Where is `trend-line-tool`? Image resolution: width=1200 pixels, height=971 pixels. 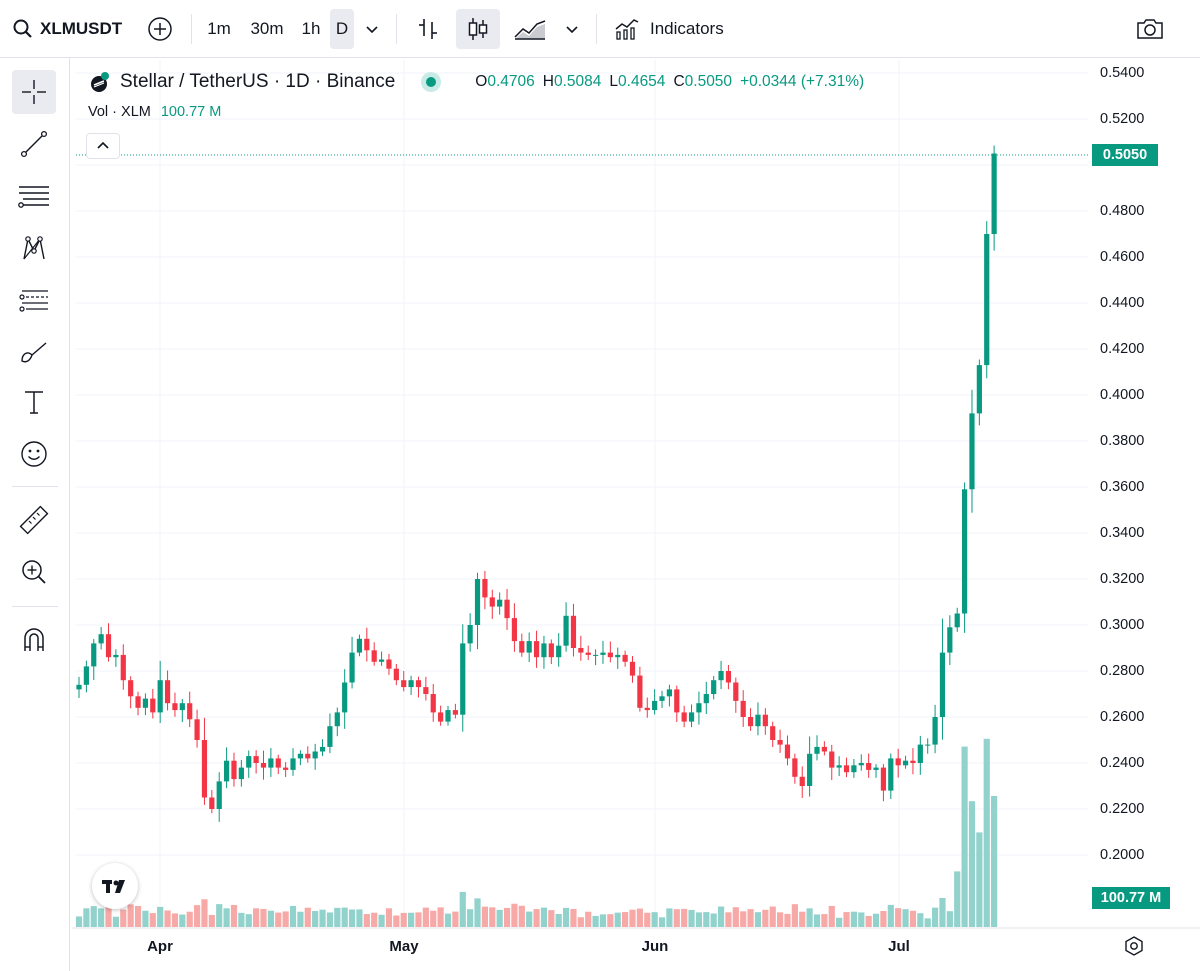 trend-line-tool is located at coordinates (34, 144).